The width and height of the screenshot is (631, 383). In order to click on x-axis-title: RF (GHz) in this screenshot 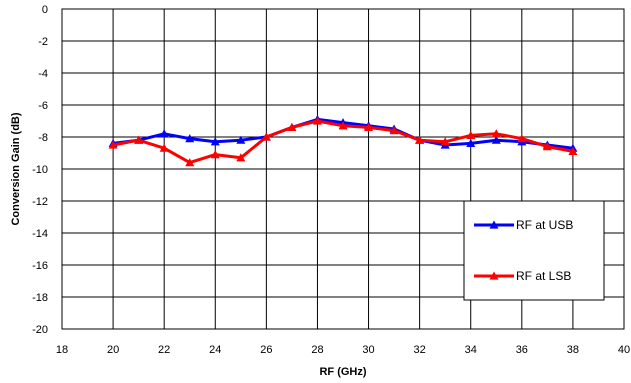, I will do `click(342, 372)`.